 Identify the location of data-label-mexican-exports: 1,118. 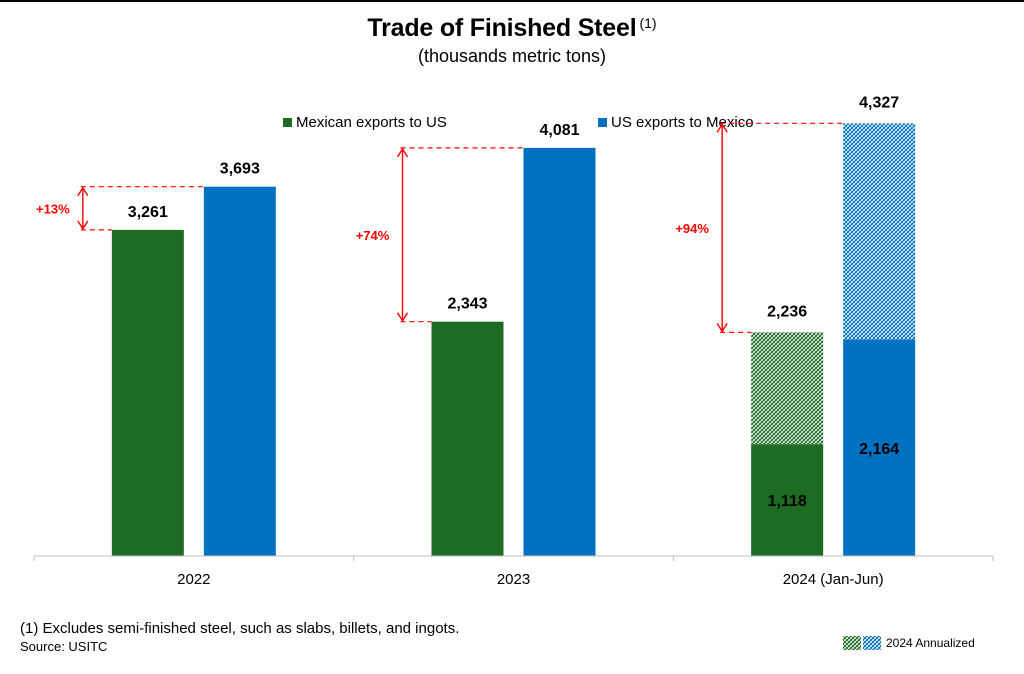
(787, 501).